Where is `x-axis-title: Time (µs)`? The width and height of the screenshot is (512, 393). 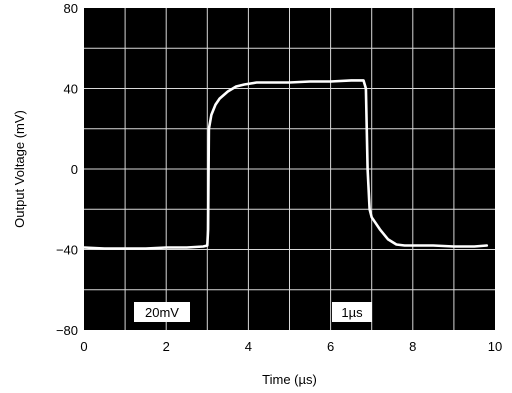
x-axis-title: Time (µs) is located at coordinates (289, 379).